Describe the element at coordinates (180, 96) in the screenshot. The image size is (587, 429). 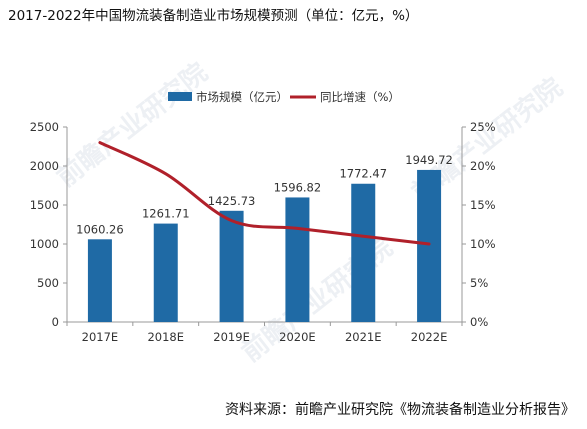
I see `legend-bar-swatch` at that location.